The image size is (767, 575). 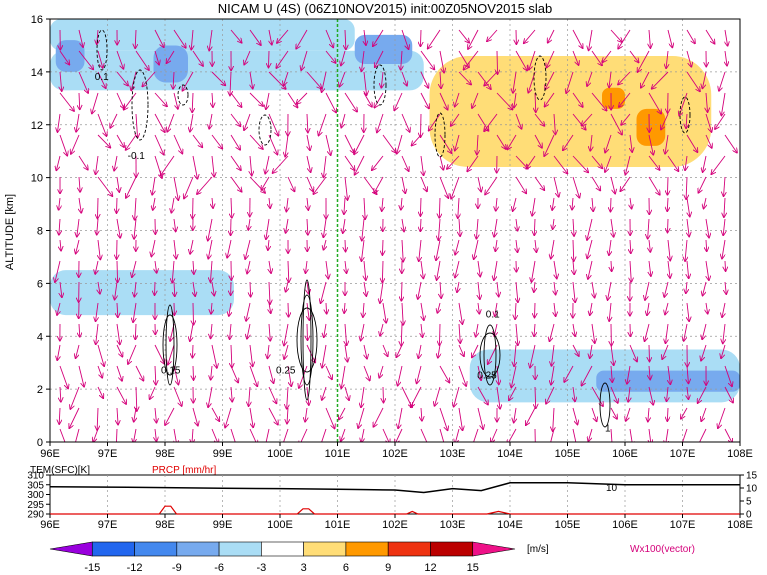 What do you see at coordinates (395, 510) in the screenshot?
I see `precipitation-line` at bounding box center [395, 510].